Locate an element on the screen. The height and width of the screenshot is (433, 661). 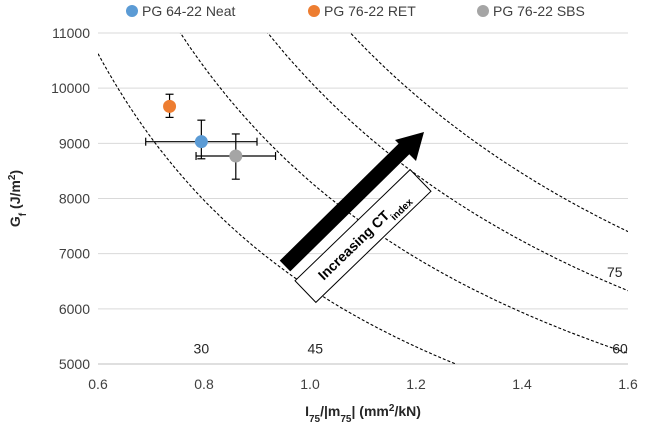
y-tick-label: 10000 is located at coordinates (70, 88).